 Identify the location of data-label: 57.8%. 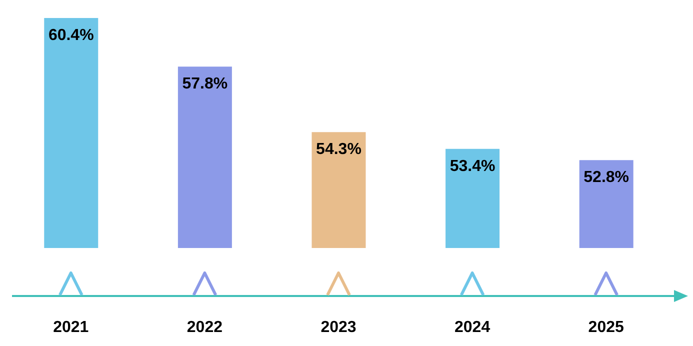
(205, 84).